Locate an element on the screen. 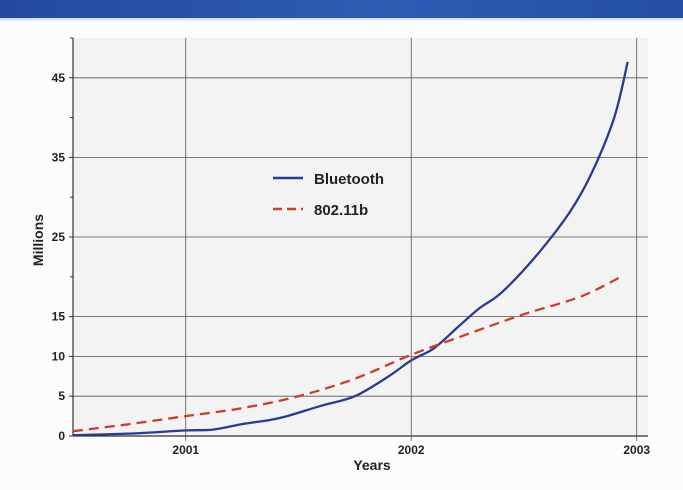 The image size is (683, 490). x-tick-label: 2003 is located at coordinates (636, 450).